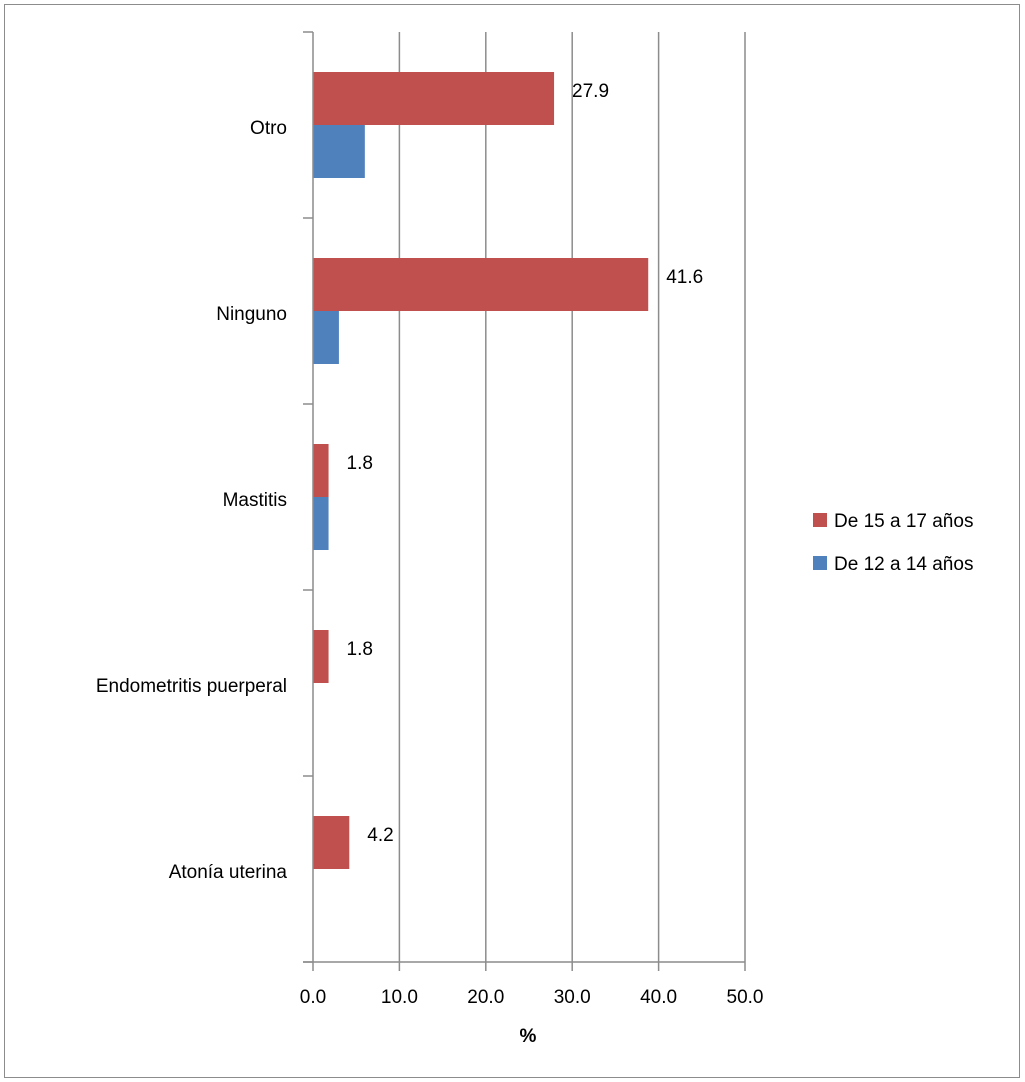  Describe the element at coordinates (903, 521) in the screenshot. I see `legend-label: De 15 a 17 años` at that location.